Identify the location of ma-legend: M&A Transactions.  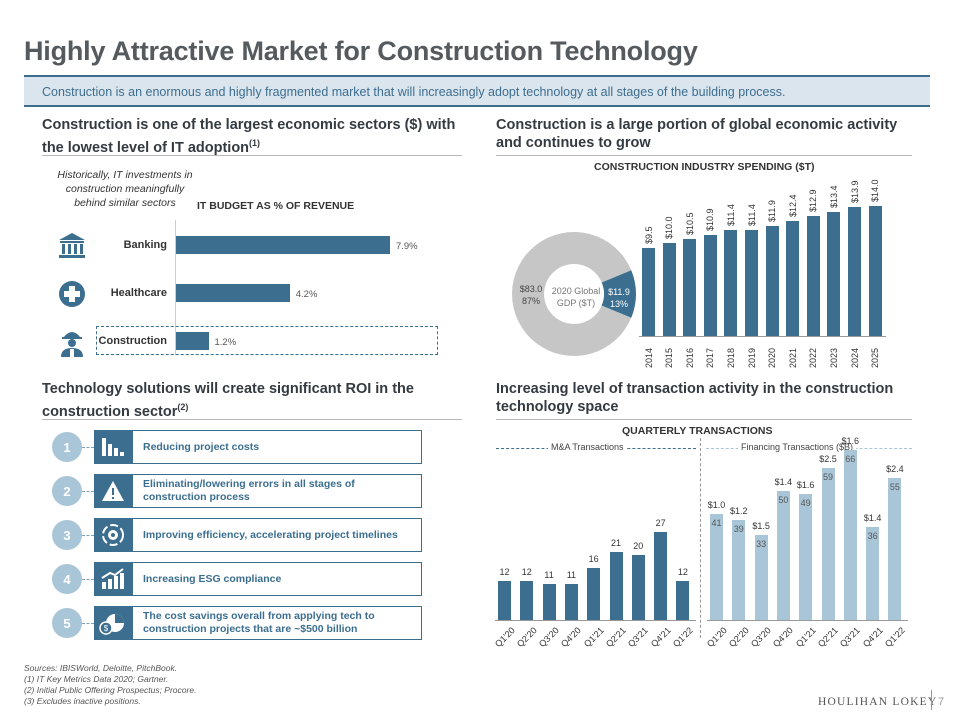
(587, 447).